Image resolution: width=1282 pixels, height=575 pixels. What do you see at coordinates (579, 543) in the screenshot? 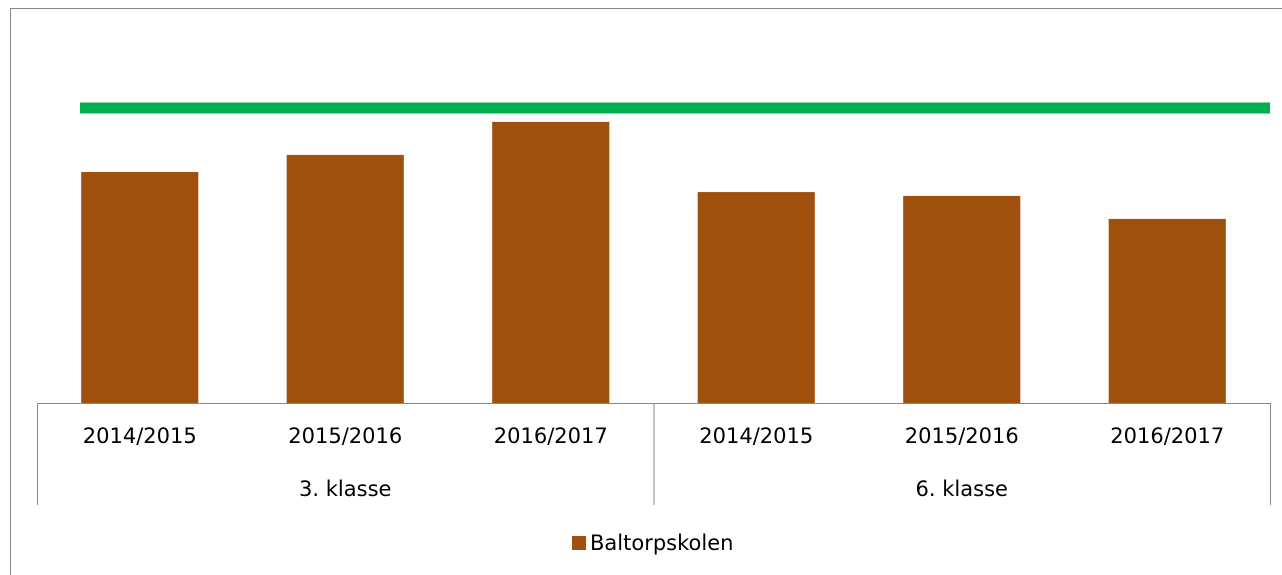
I see `legend-swatch` at bounding box center [579, 543].